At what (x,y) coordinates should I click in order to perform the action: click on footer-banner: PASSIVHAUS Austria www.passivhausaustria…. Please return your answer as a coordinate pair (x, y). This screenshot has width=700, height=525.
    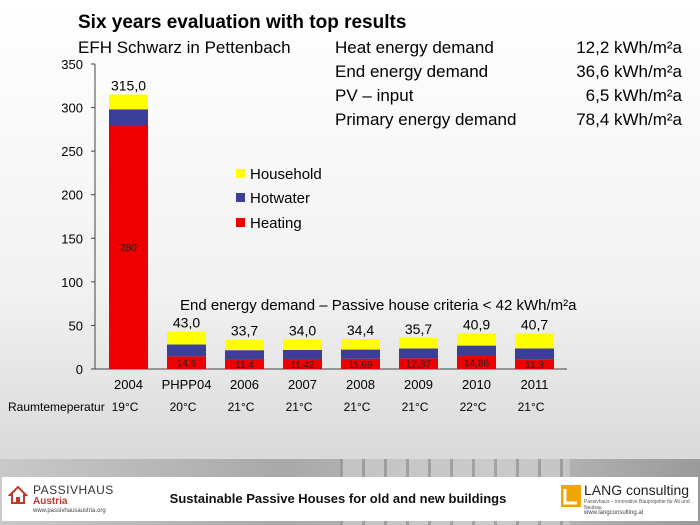
    Looking at the image, I should click on (350, 492).